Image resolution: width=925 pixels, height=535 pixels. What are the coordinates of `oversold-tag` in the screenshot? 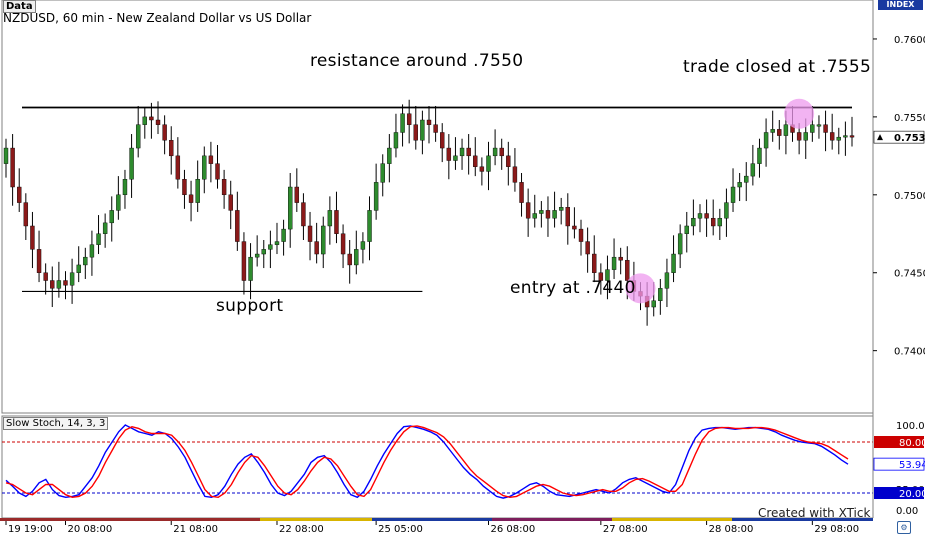 It's located at (899, 493).